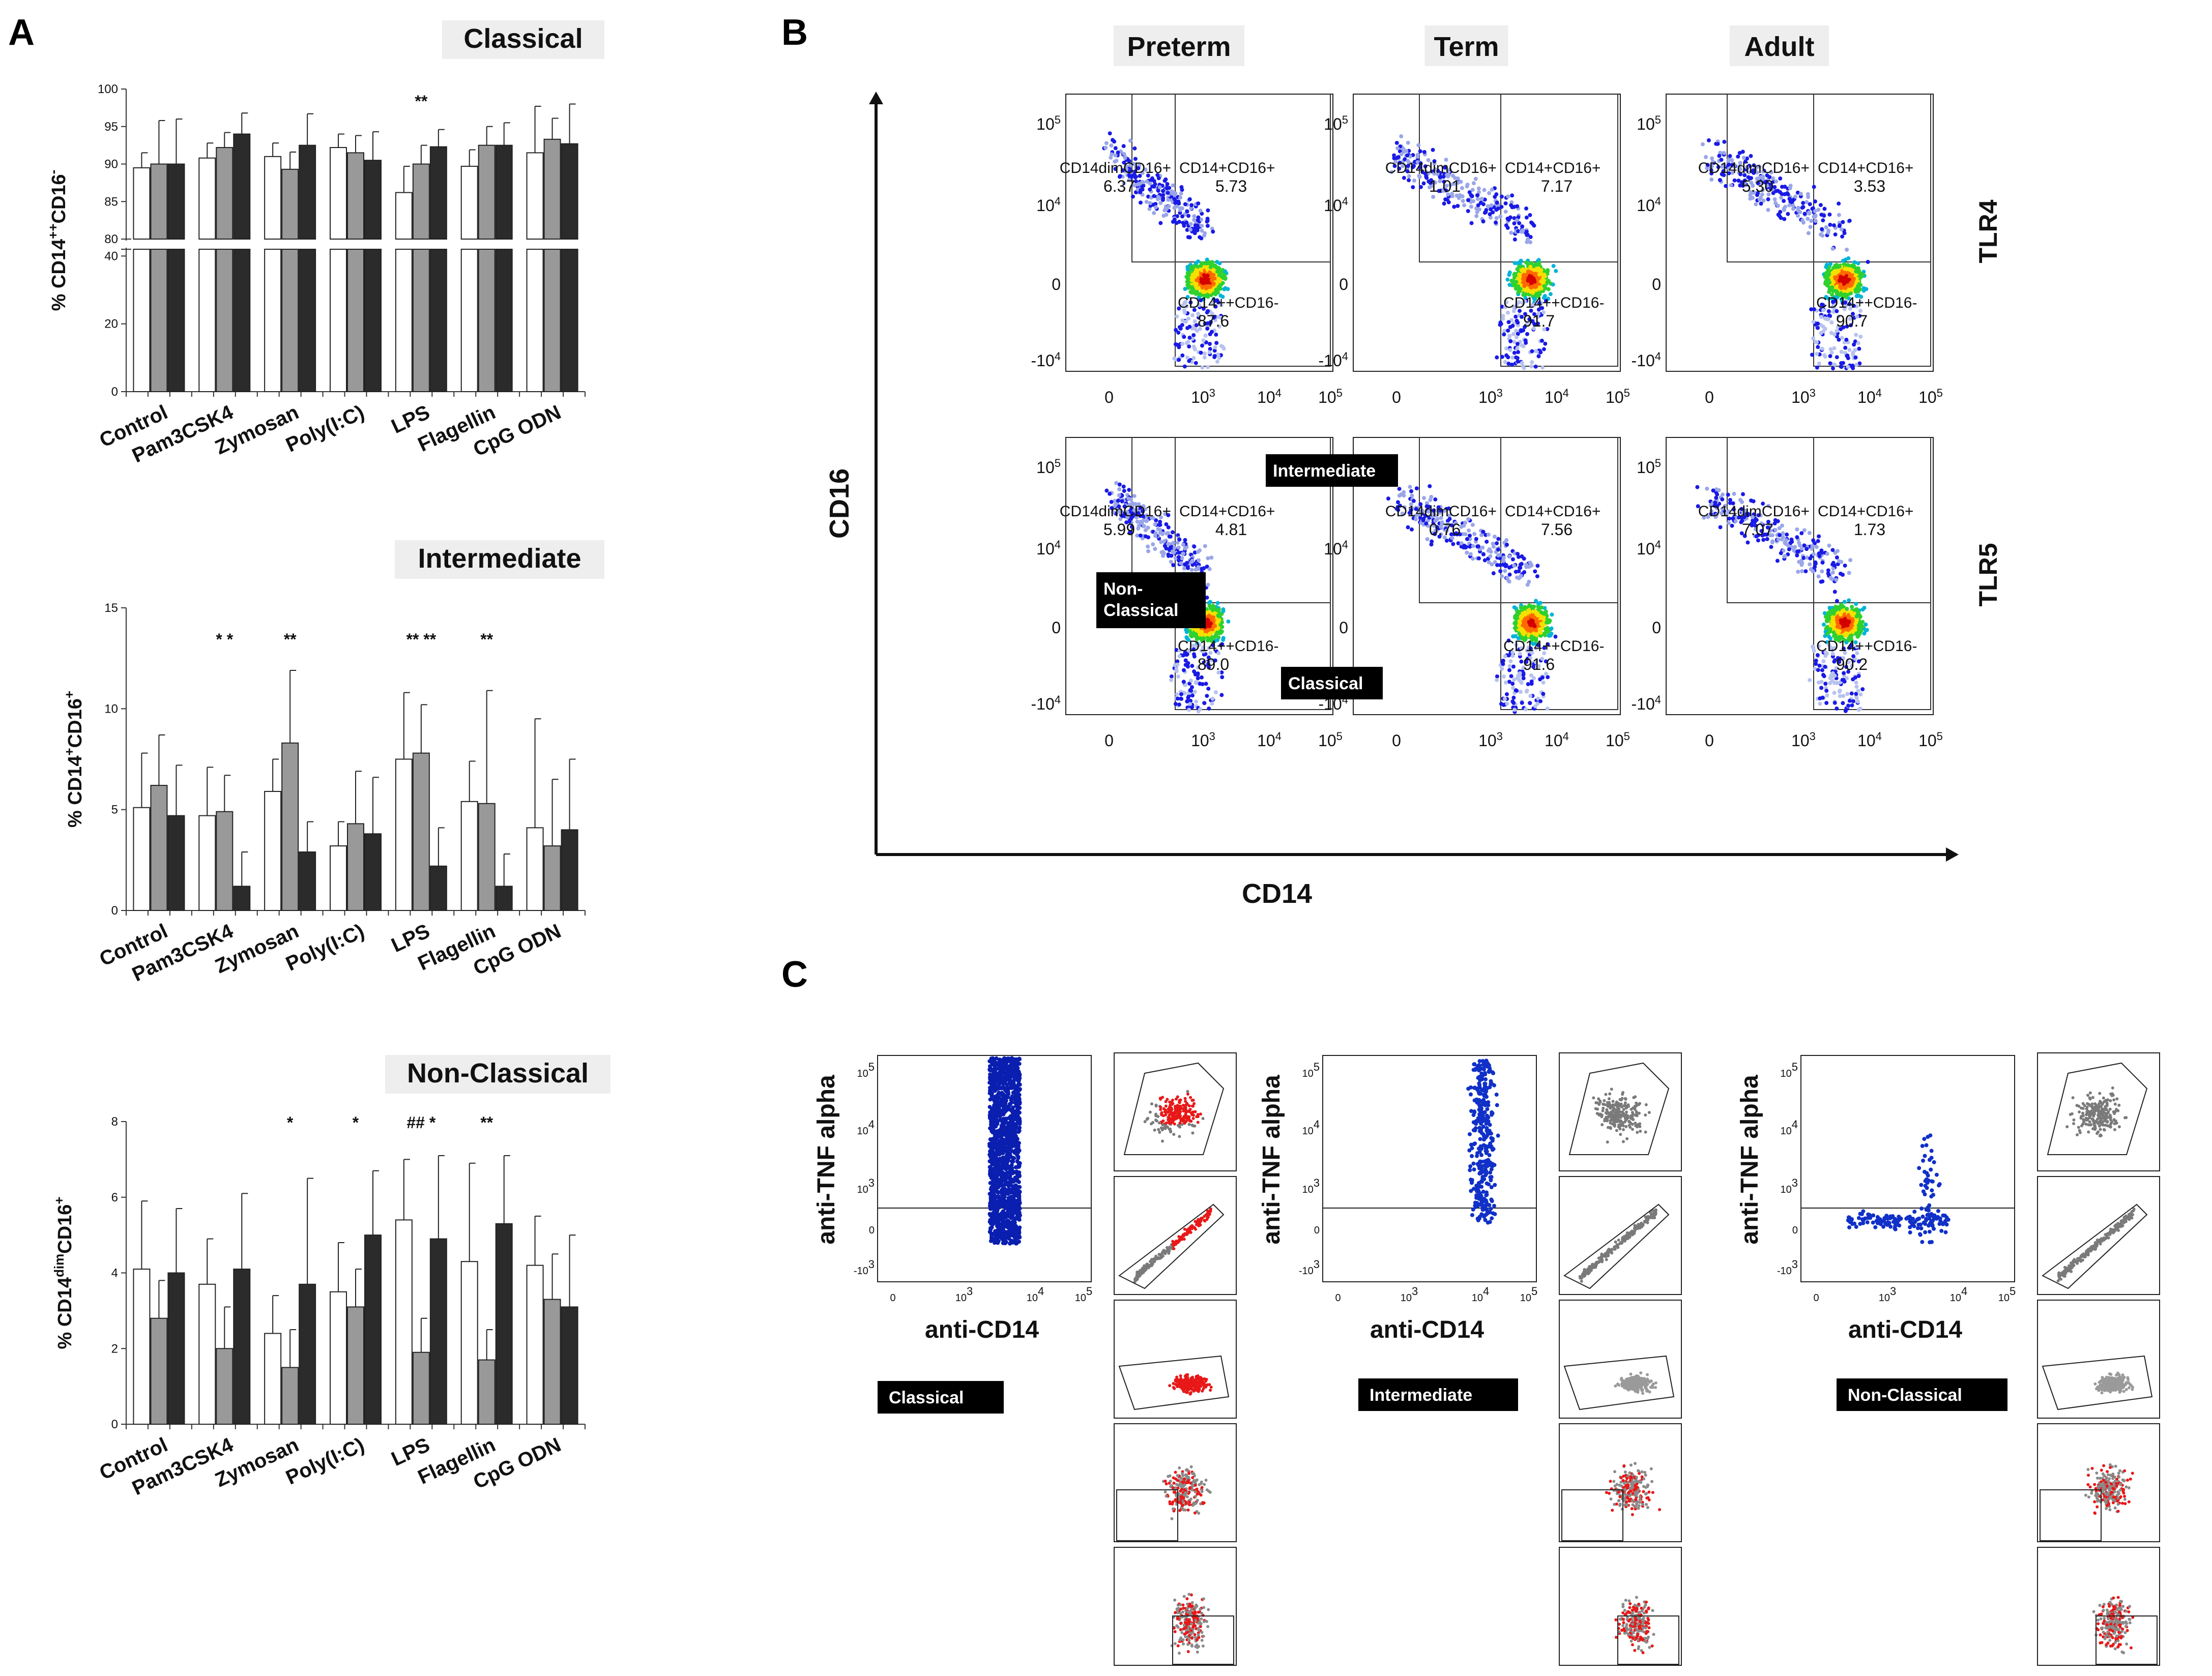 The height and width of the screenshot is (1676, 2212). Describe the element at coordinates (1988, 575) in the screenshot. I see `row-label: TLR5` at that location.